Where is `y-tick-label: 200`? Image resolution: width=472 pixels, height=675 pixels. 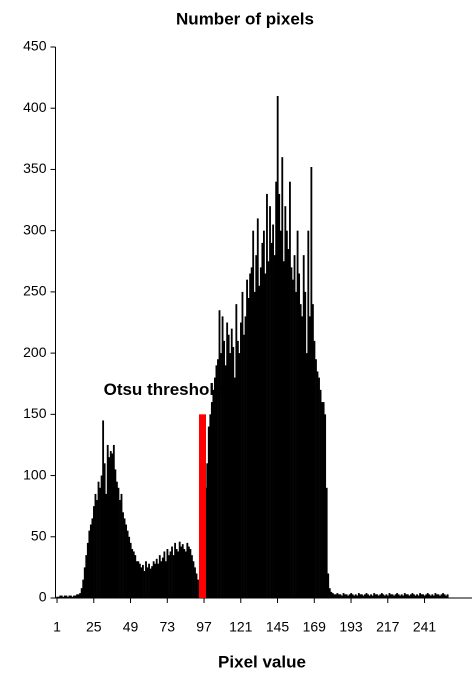 y-tick-label: 200 is located at coordinates (35, 352).